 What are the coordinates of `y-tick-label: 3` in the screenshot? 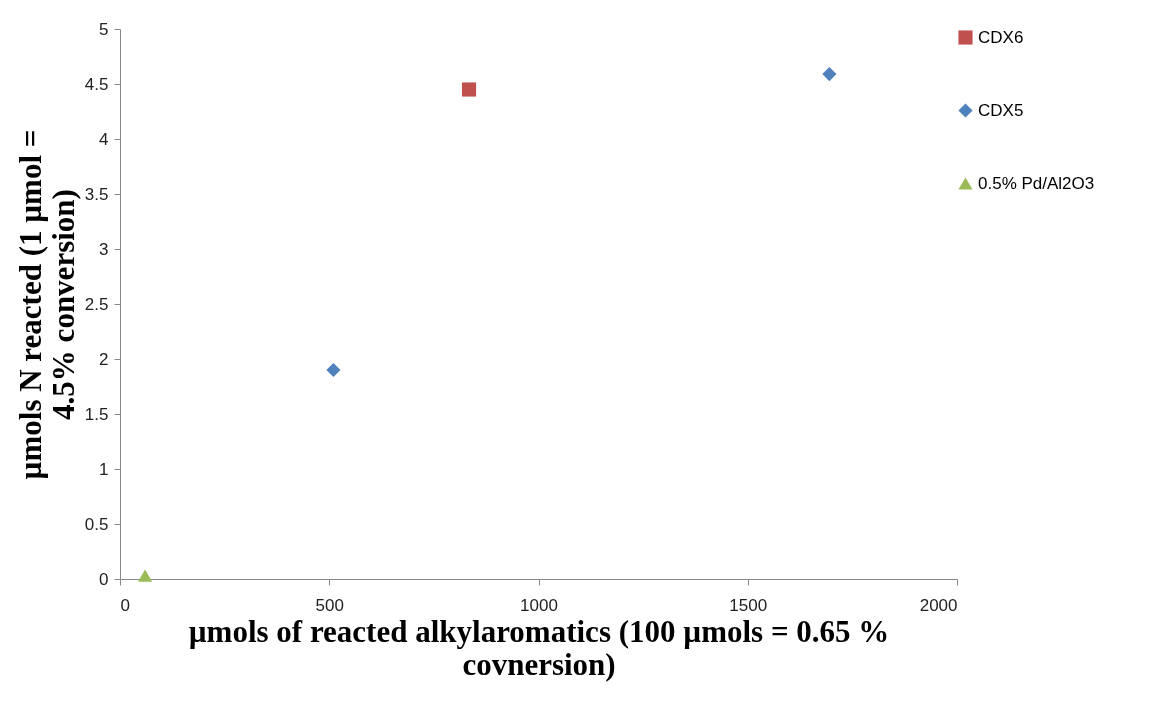 It's located at (104, 249).